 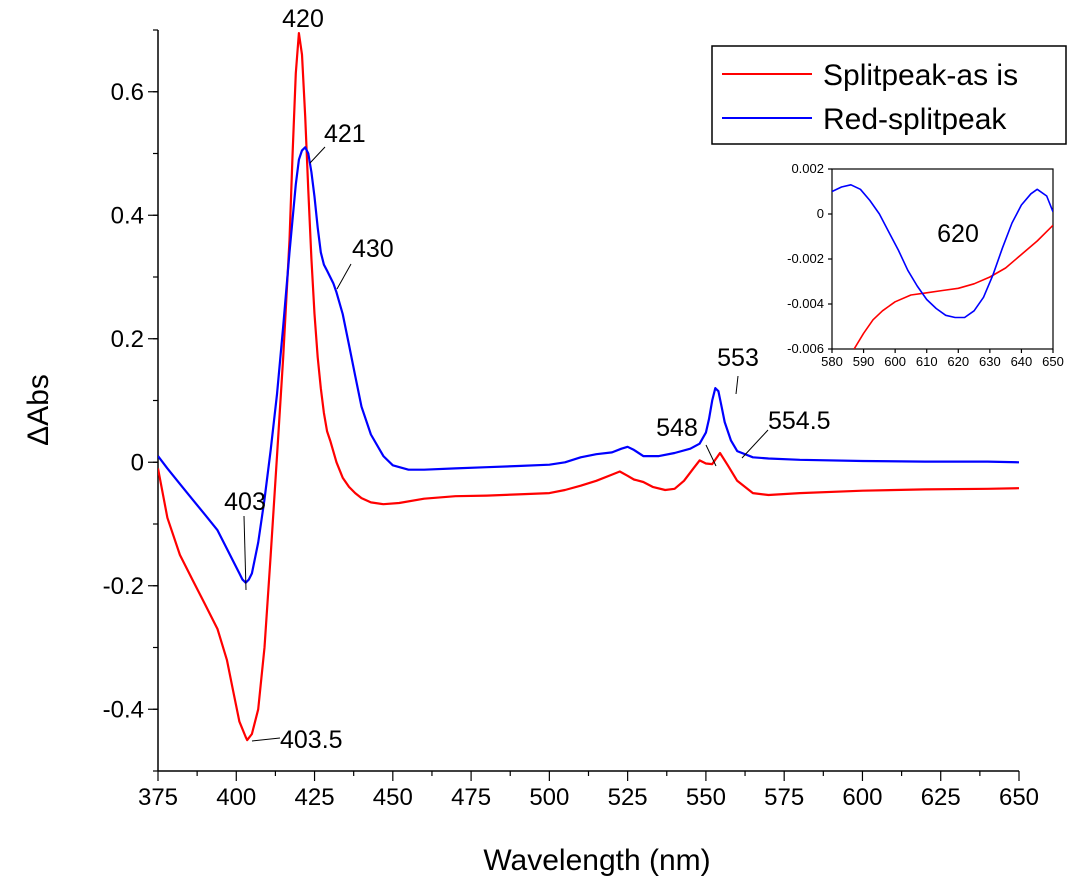 I want to click on inset-y-tick-label-0-002: 0.002, so click(x=807, y=168).